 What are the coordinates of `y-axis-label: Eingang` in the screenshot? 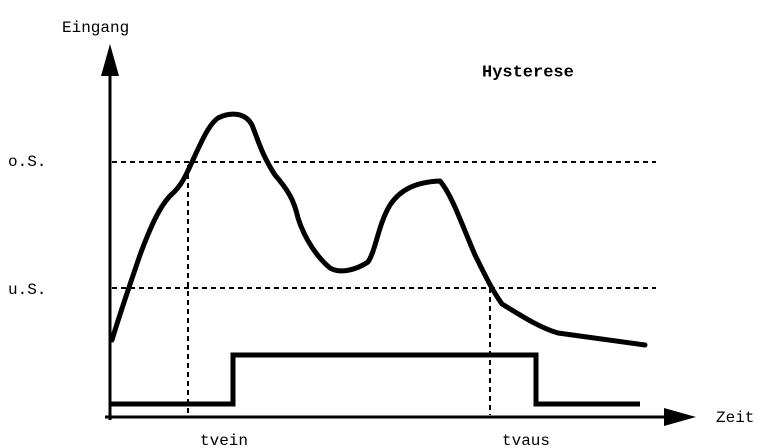 It's located at (95, 28).